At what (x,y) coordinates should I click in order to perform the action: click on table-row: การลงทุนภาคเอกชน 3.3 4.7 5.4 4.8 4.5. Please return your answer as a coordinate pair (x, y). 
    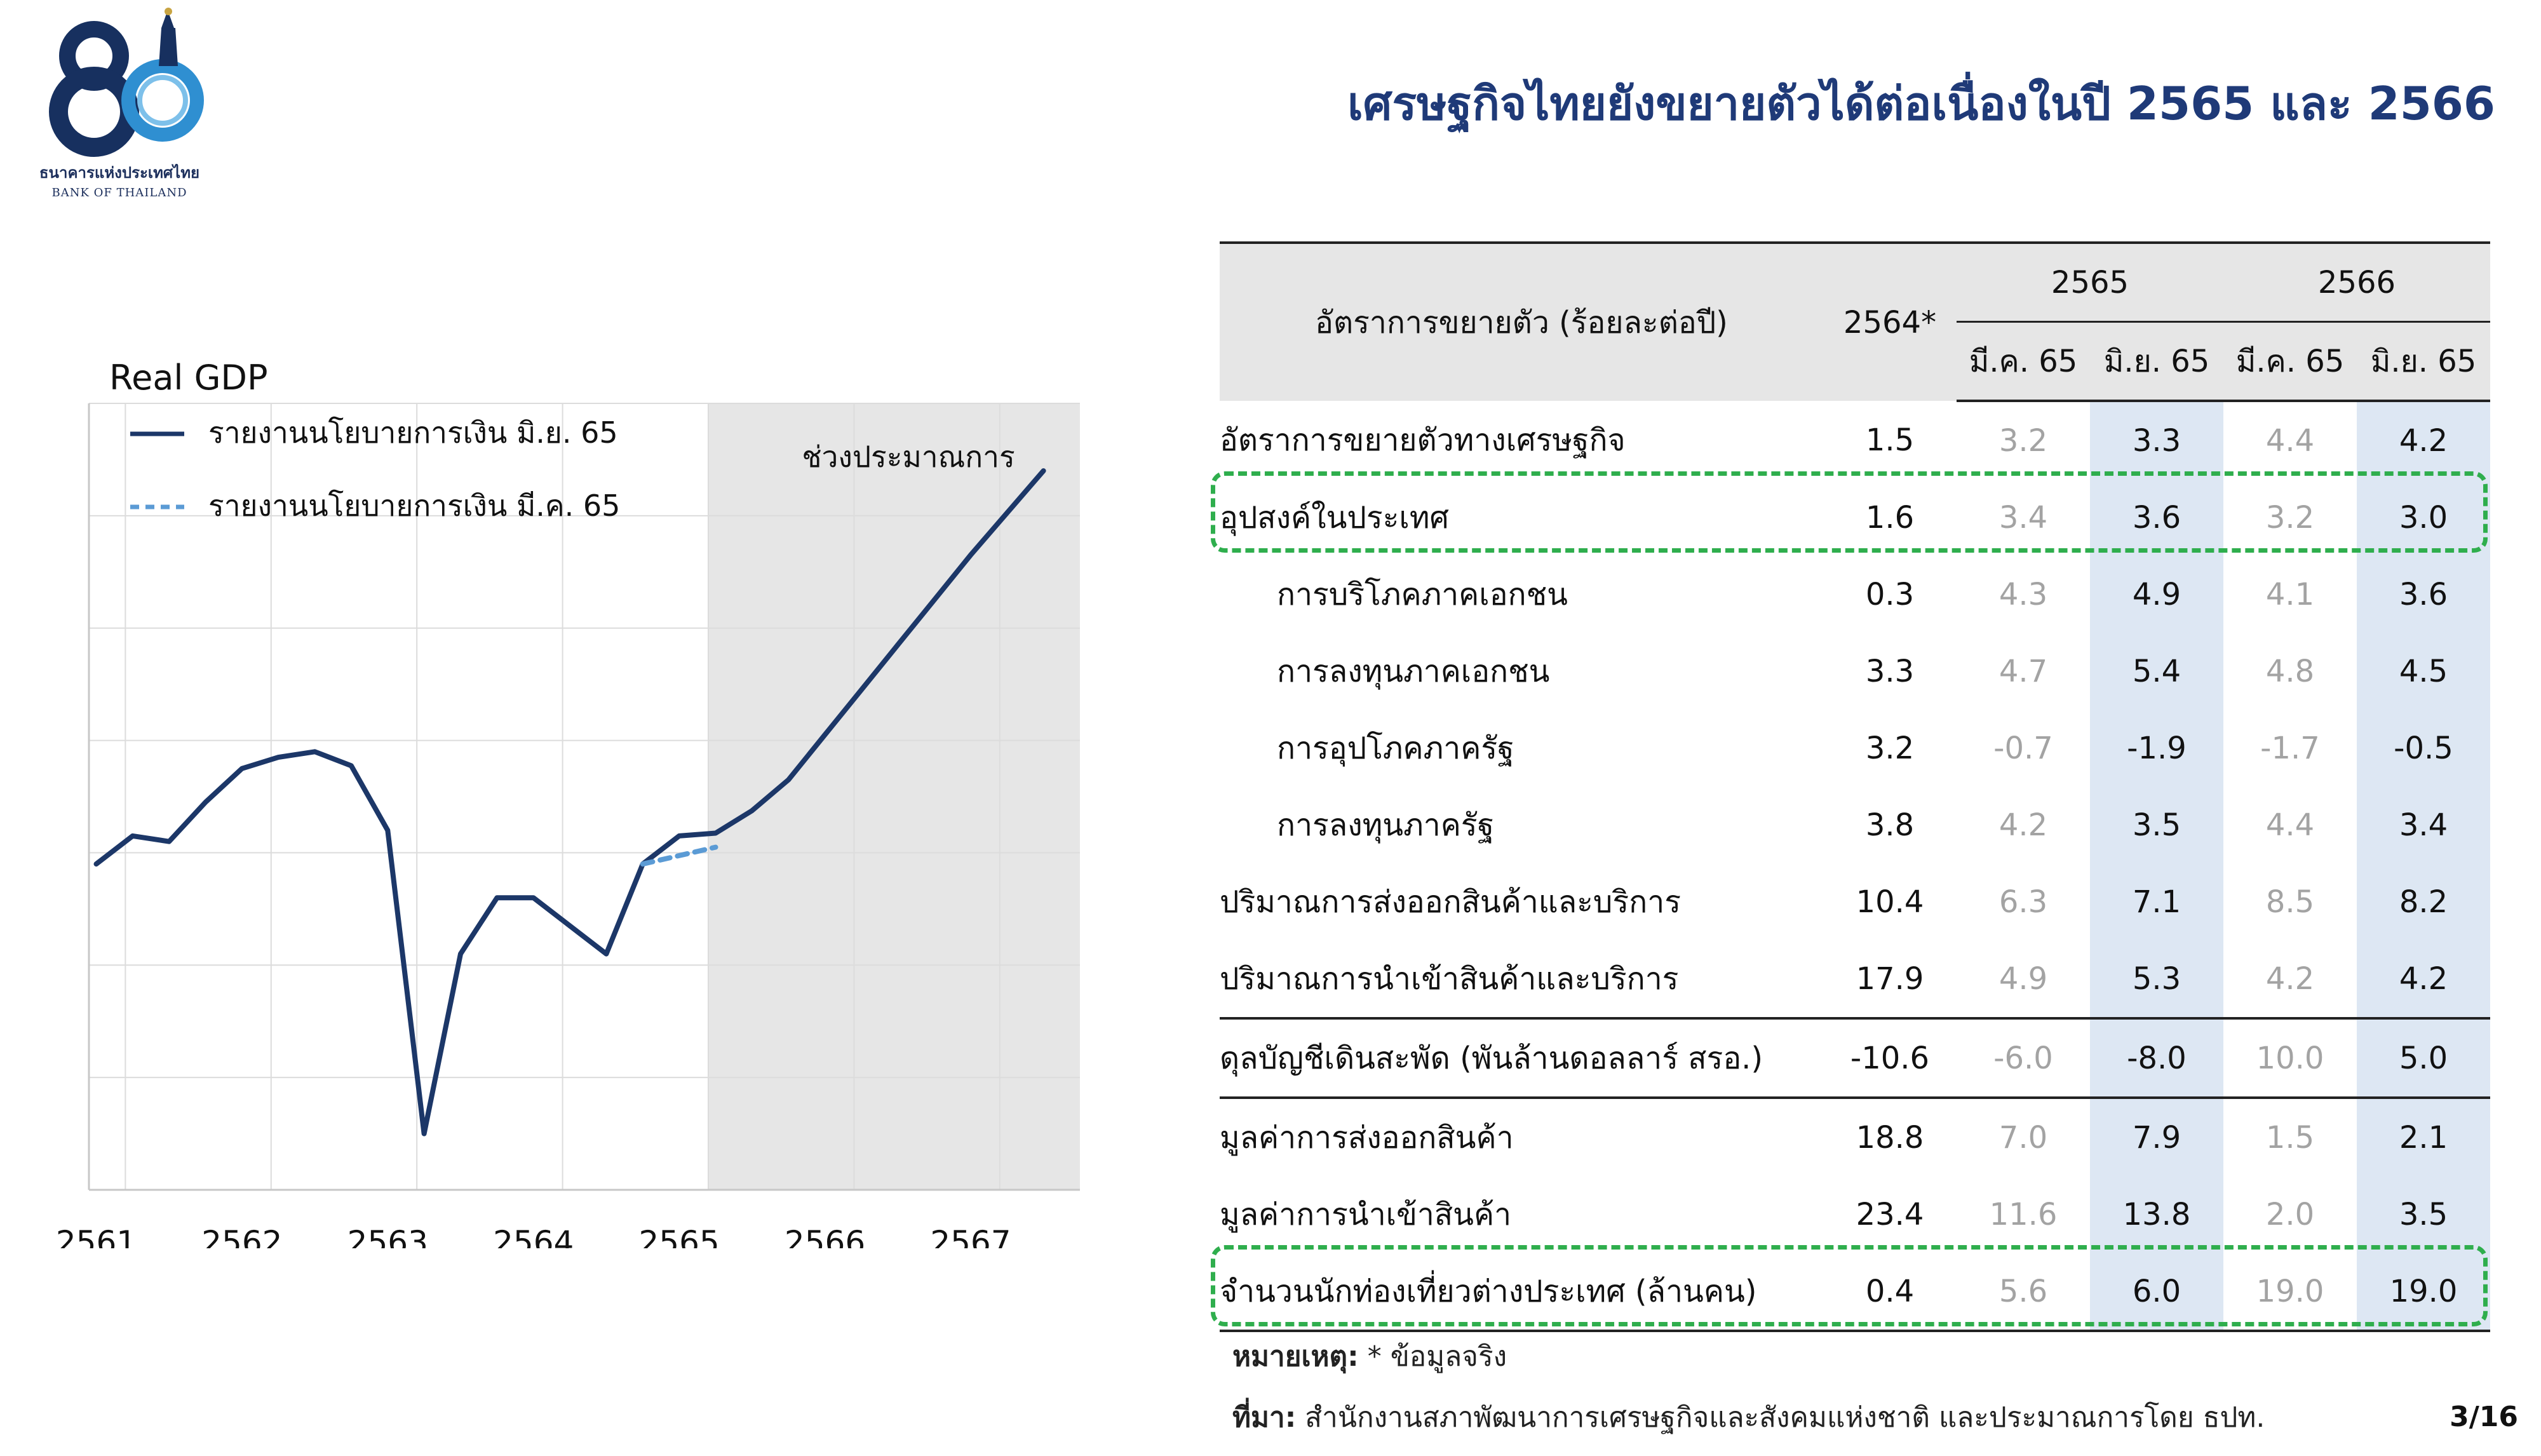
    Looking at the image, I should click on (1855, 672).